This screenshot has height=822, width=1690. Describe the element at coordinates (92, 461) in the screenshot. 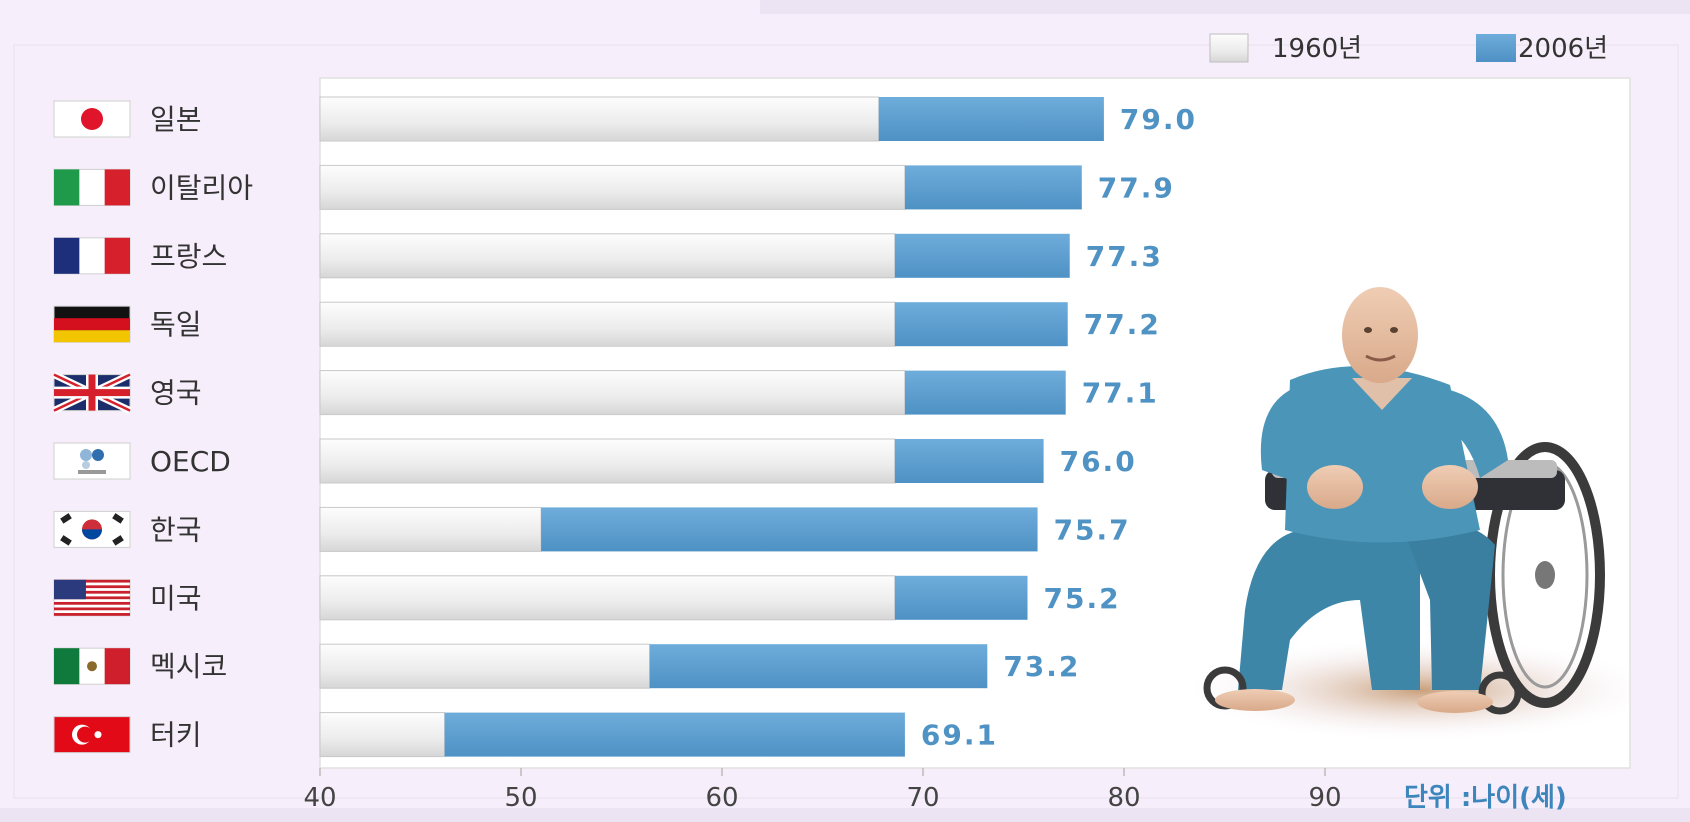

I see `oecd-logo-icon` at that location.